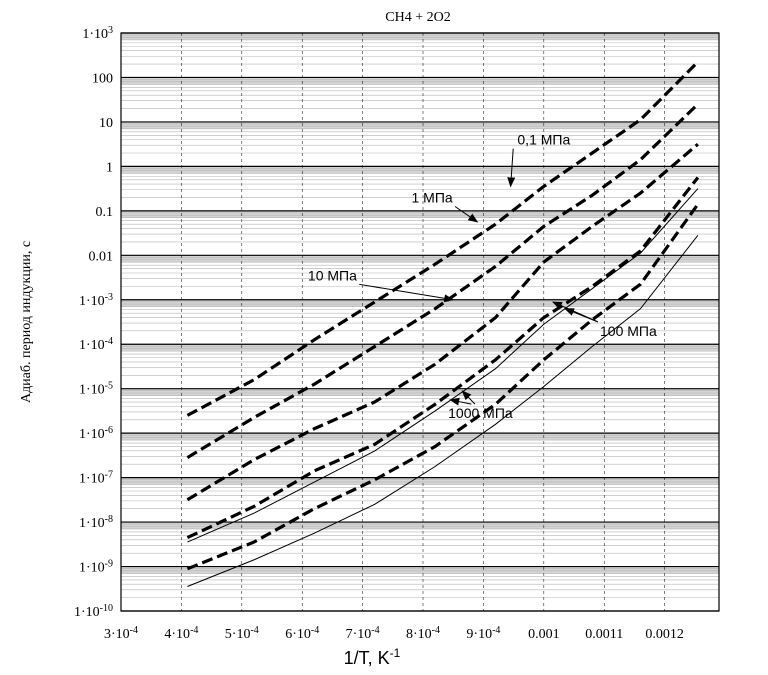 The image size is (768, 675). What do you see at coordinates (96, 300) in the screenshot?
I see `y-tick-label: 1·10⁻³` at bounding box center [96, 300].